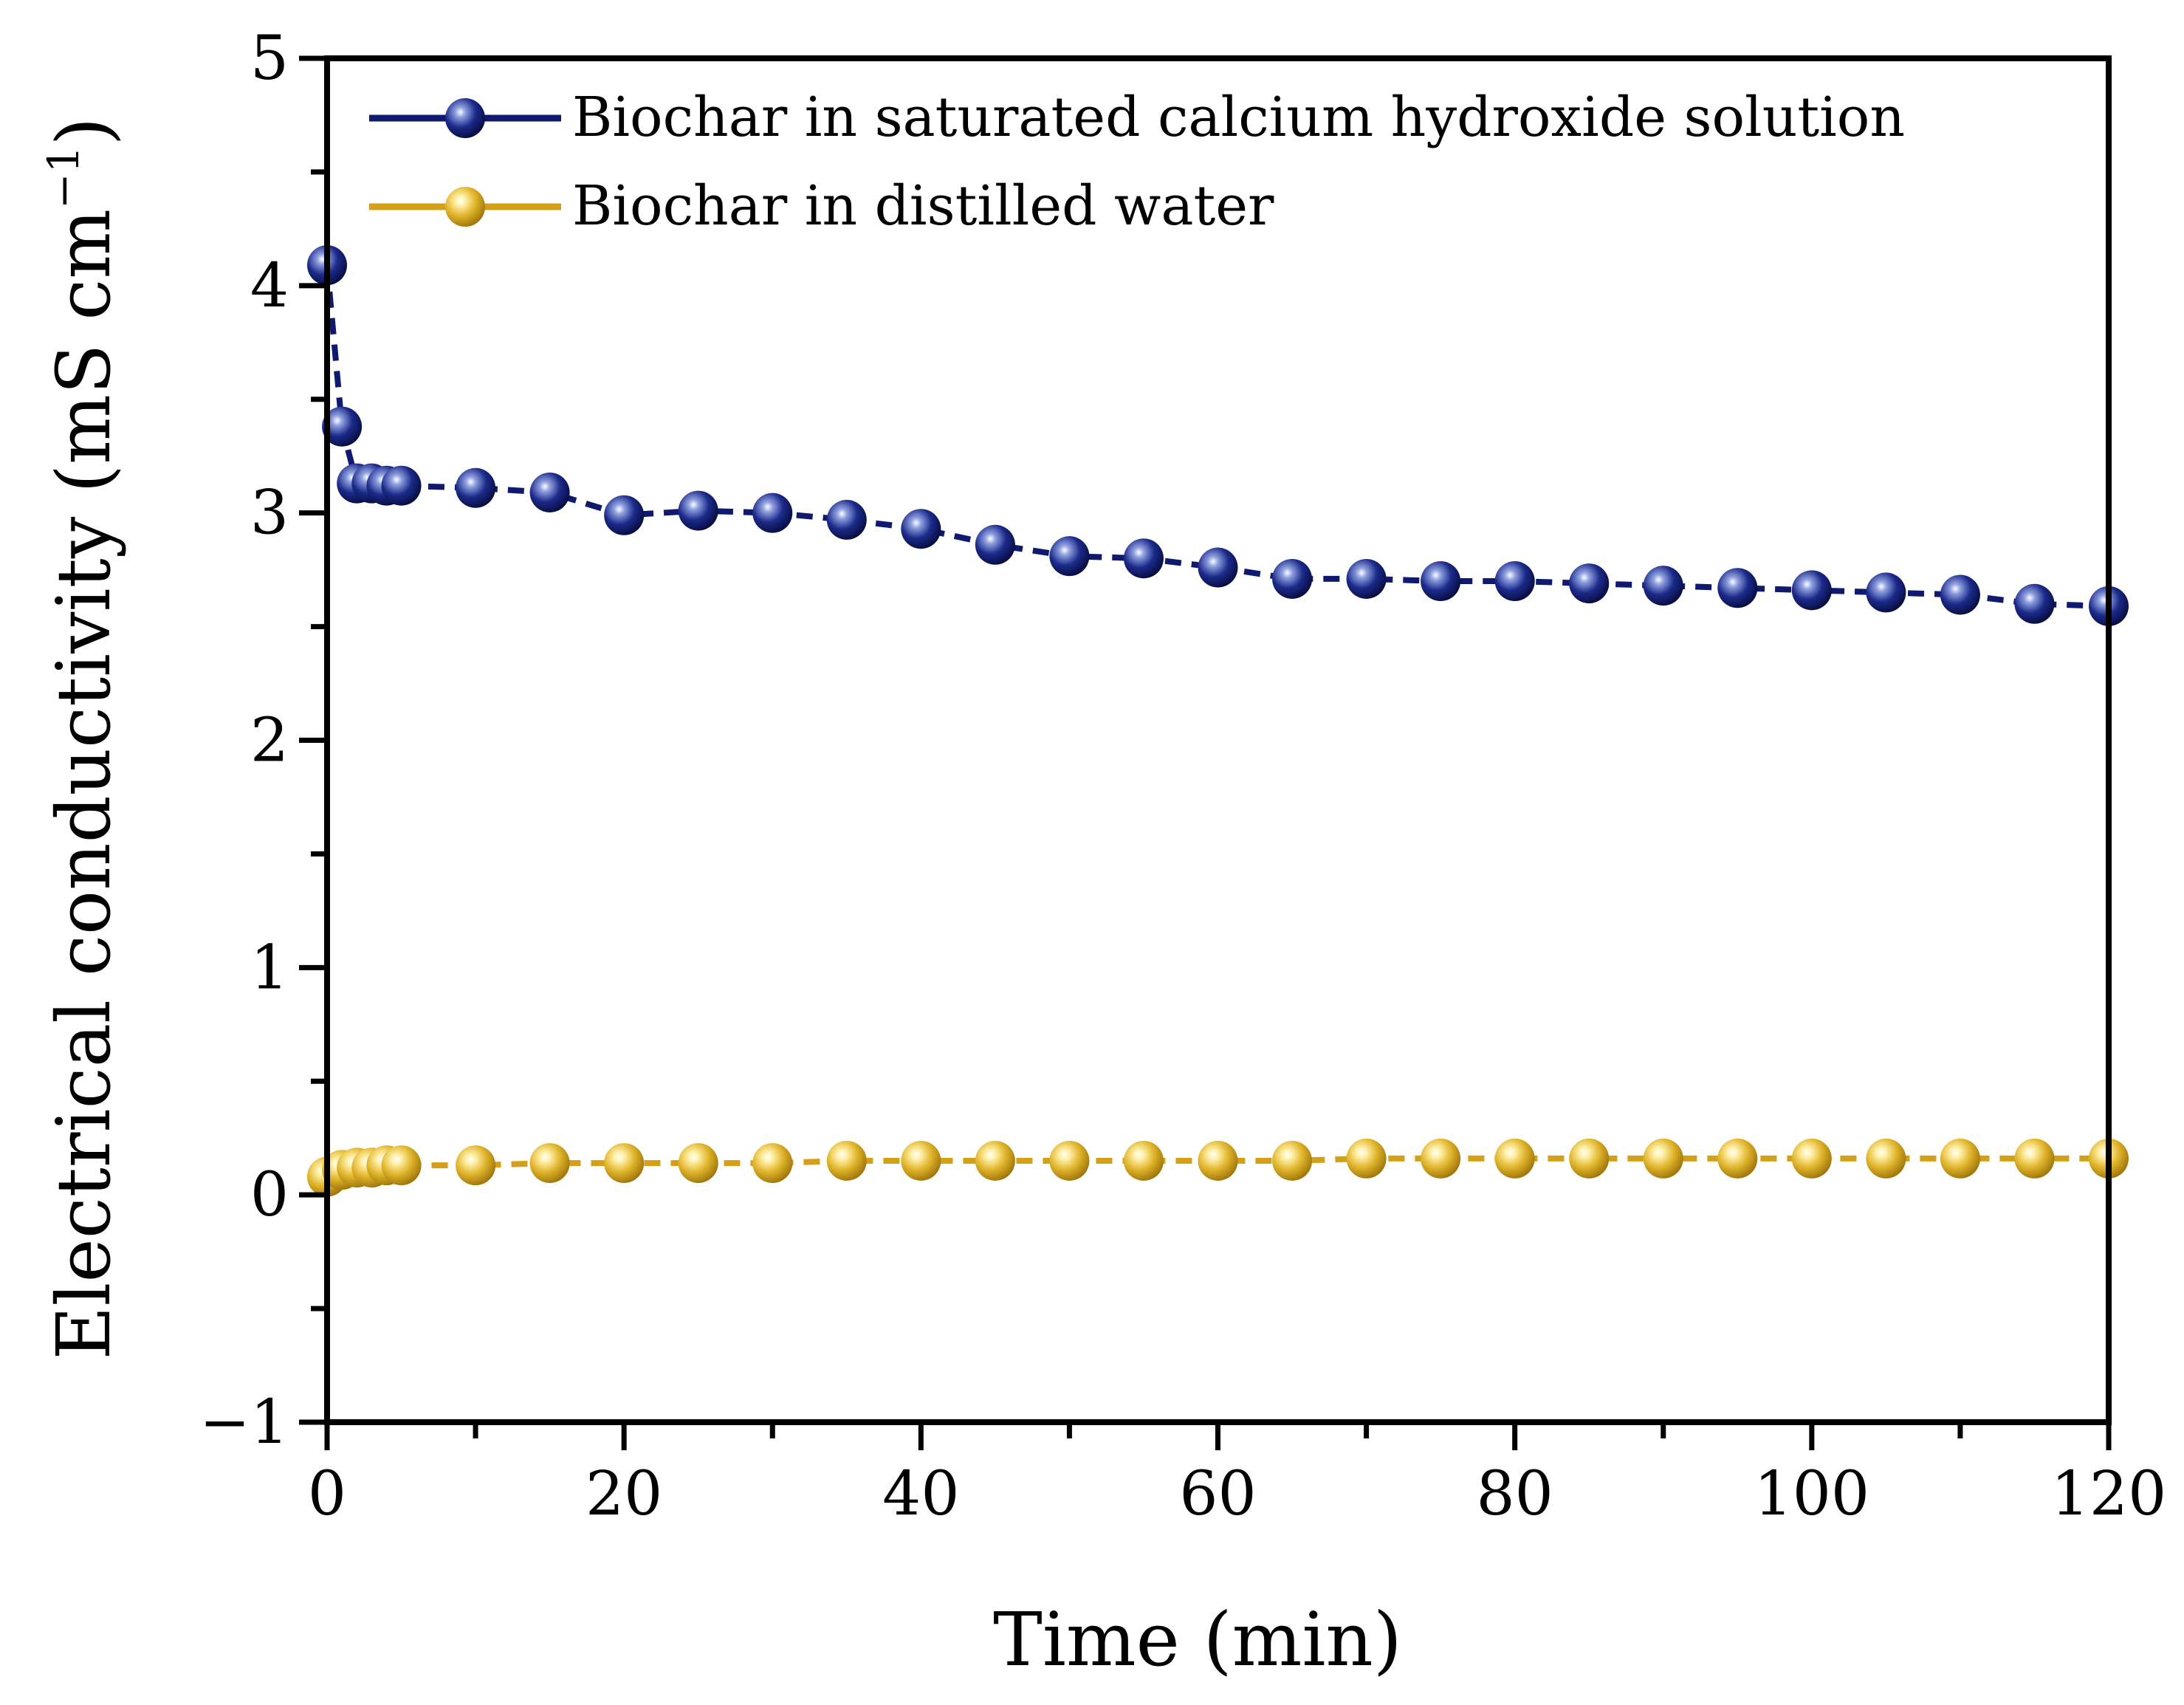 The image size is (2184, 1705). I want to click on series-line, so click(1218, 1167).